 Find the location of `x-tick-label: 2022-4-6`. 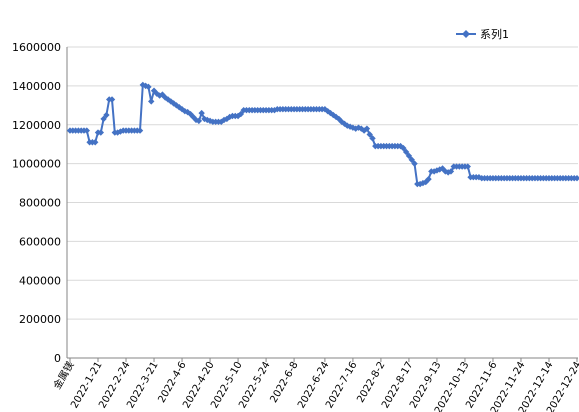

x-tick-label: 2022-4-6 is located at coordinates (172, 382).